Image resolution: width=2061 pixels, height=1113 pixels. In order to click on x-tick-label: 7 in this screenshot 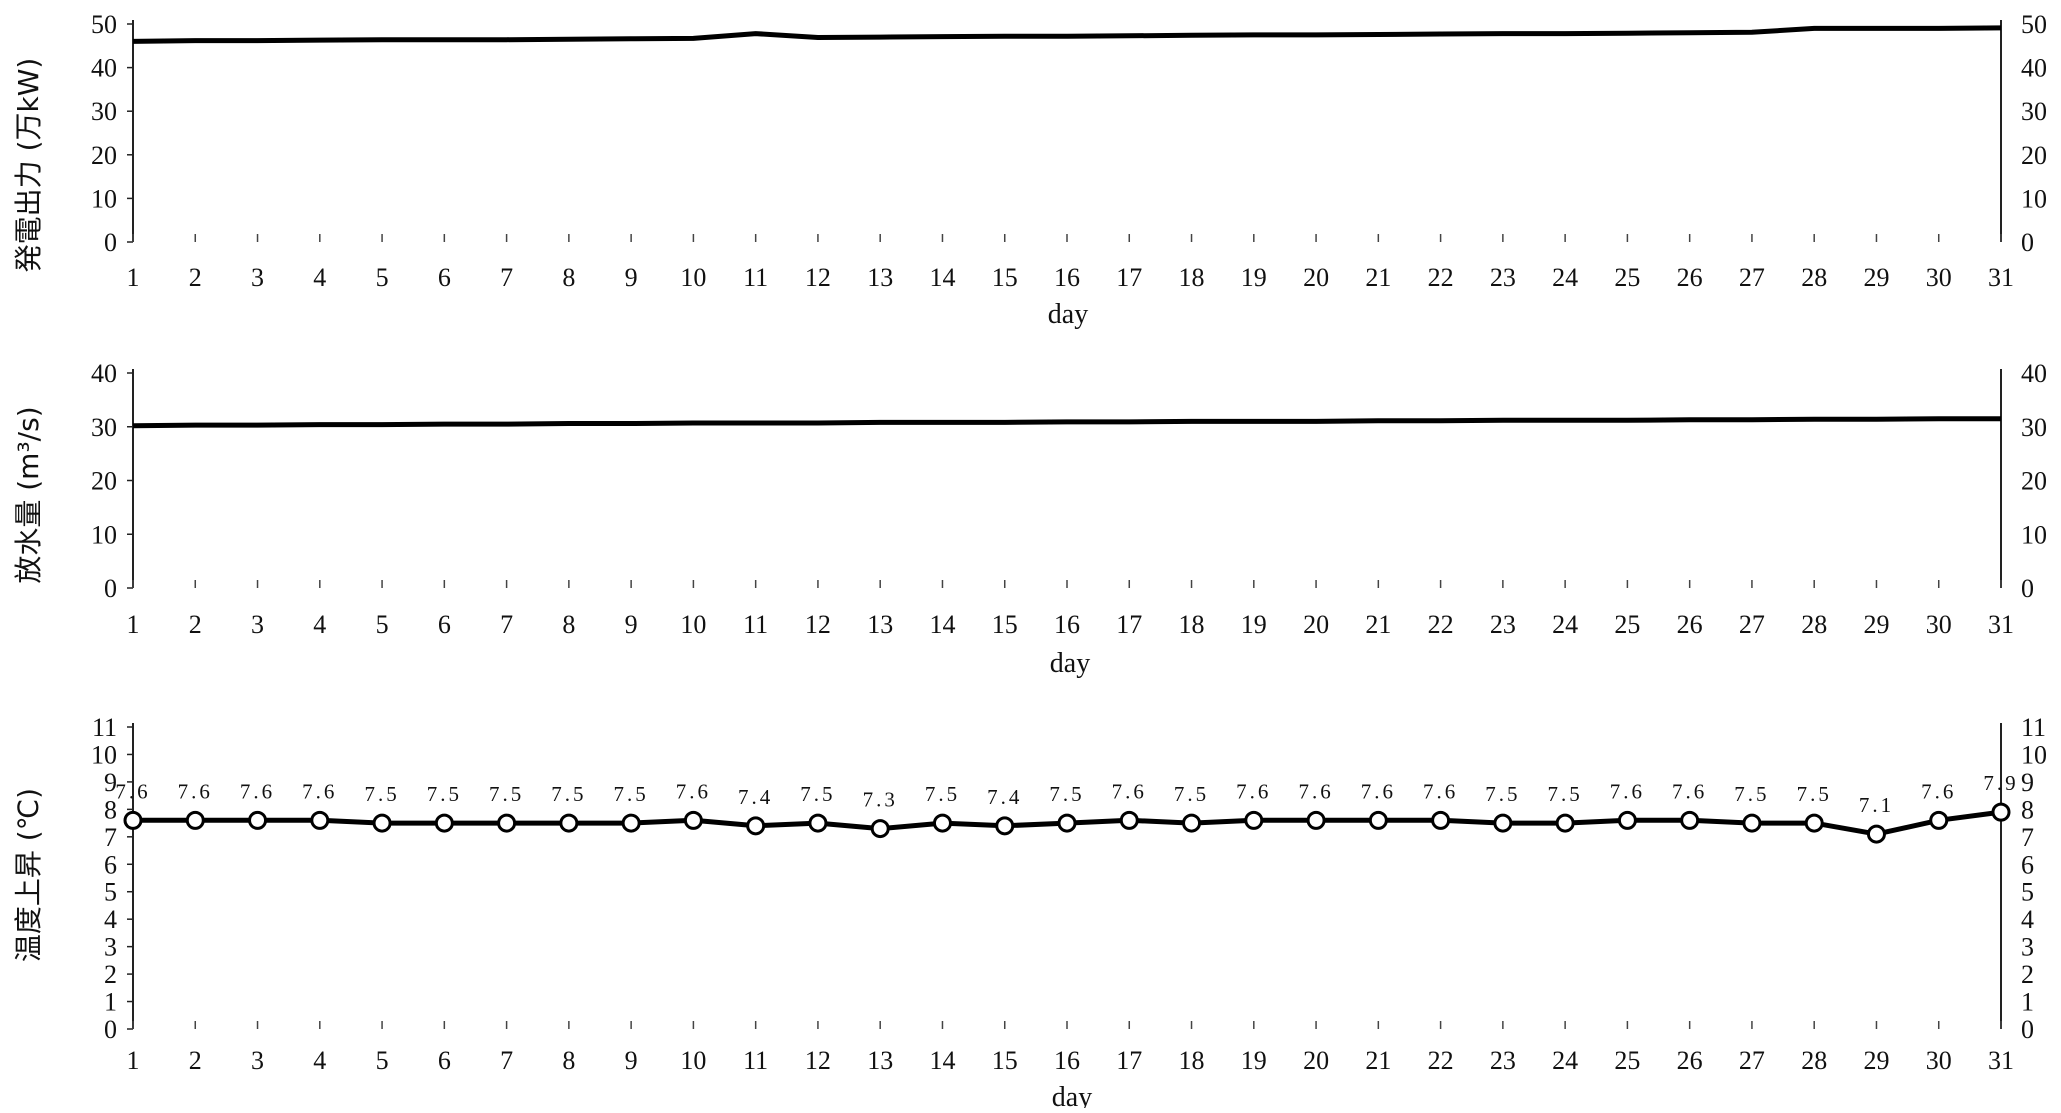, I will do `click(506, 277)`.